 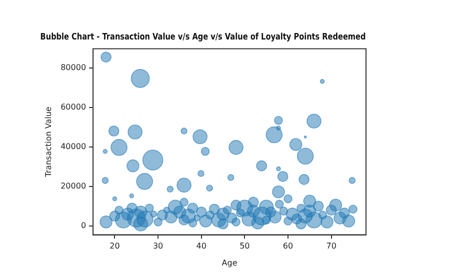 What do you see at coordinates (203, 36) in the screenshot?
I see `chart-title: Bubble Chart - Transaction Value v/s Age v/s Value of Loyalty Points Redeemed` at bounding box center [203, 36].